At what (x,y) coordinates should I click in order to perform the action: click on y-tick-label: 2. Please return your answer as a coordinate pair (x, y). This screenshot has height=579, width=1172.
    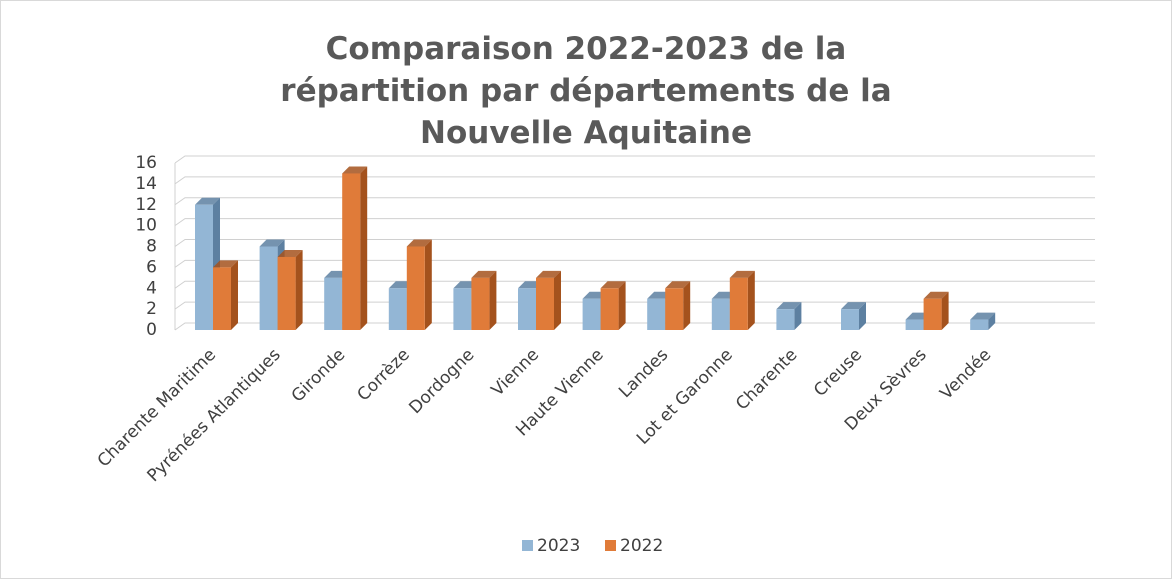
    Looking at the image, I should click on (151, 309).